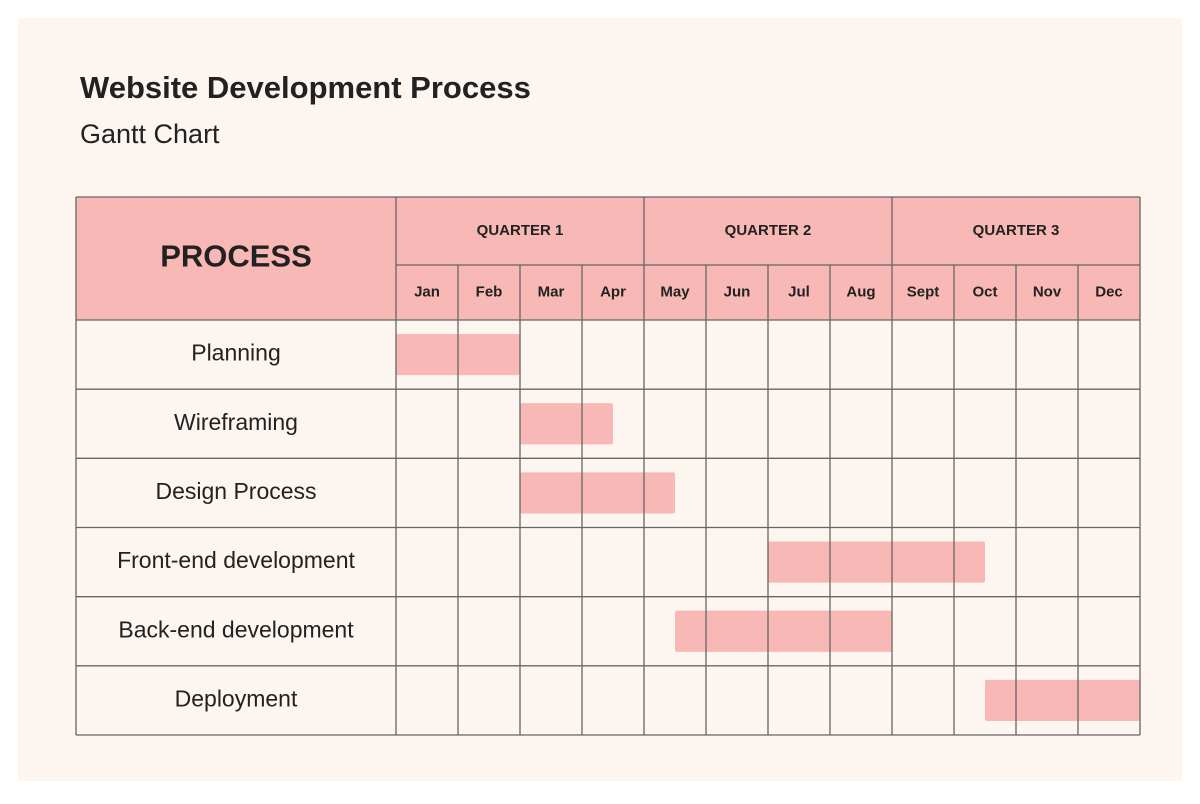 This screenshot has height=804, width=1200. I want to click on month-label: Apr, so click(613, 291).